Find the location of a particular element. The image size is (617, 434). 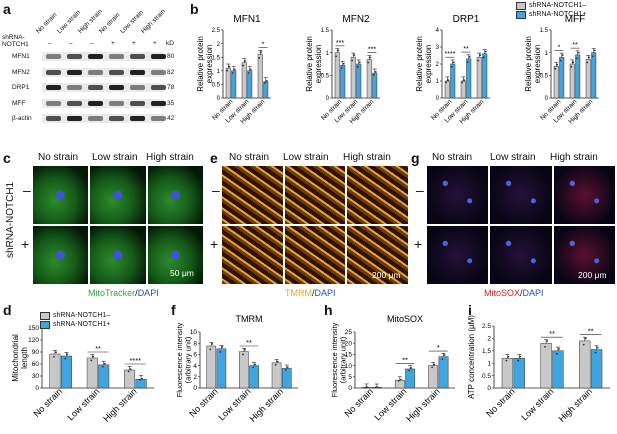

e-col-2: Low strain is located at coordinates (306, 157).